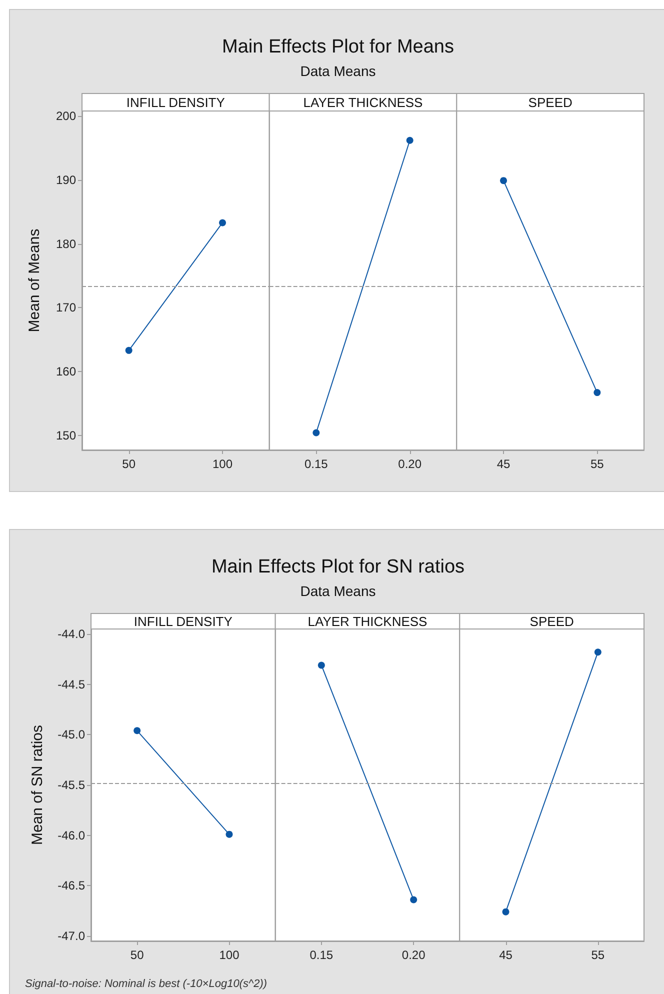 The image size is (664, 994). Describe the element at coordinates (72, 785) in the screenshot. I see `y-tick-label: -45.5` at that location.